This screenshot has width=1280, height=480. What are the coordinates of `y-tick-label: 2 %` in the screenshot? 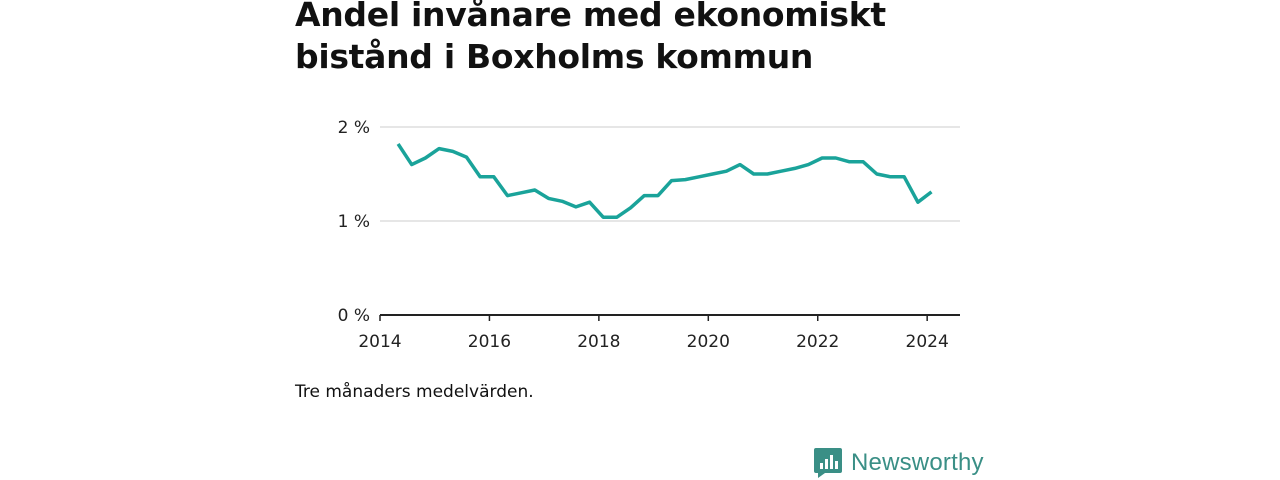 It's located at (354, 128).